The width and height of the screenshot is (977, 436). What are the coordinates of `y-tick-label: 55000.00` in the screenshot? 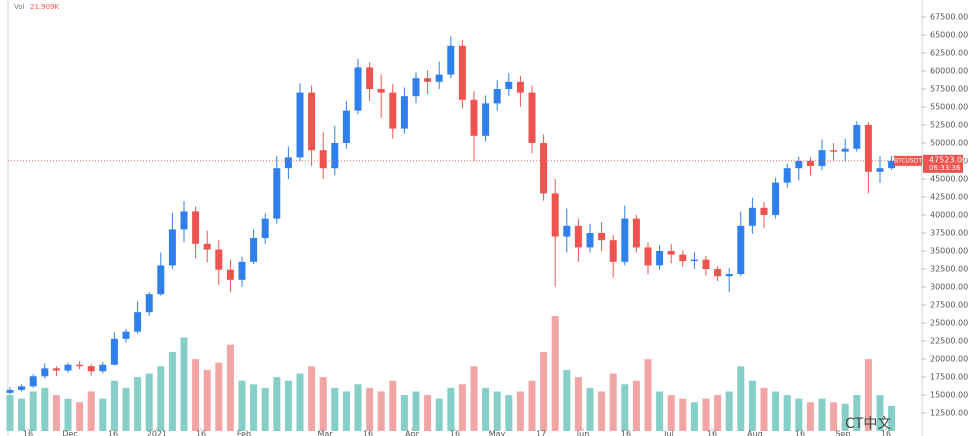 It's located at (949, 107).